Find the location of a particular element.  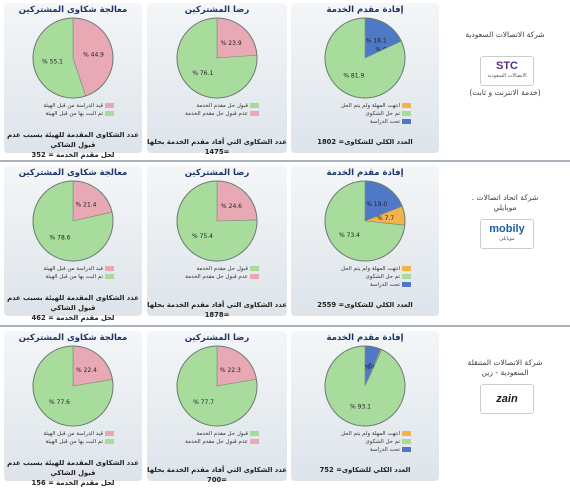

slice-label: % 93.1 is located at coordinates (360, 406).